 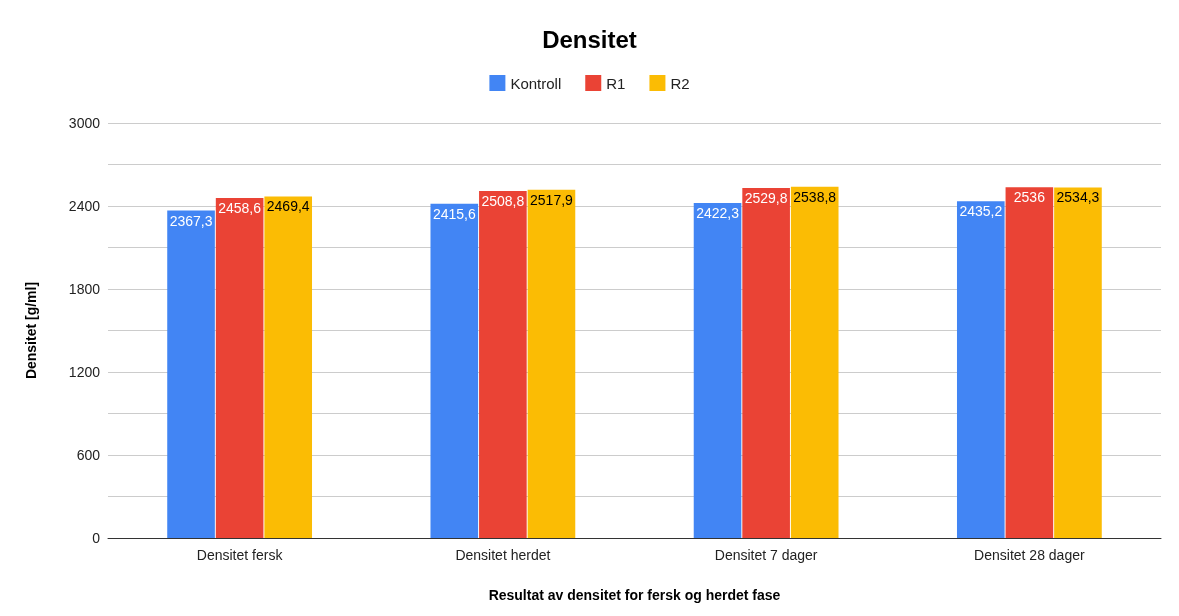 I want to click on y-tick-label: 600, so click(x=88, y=455).